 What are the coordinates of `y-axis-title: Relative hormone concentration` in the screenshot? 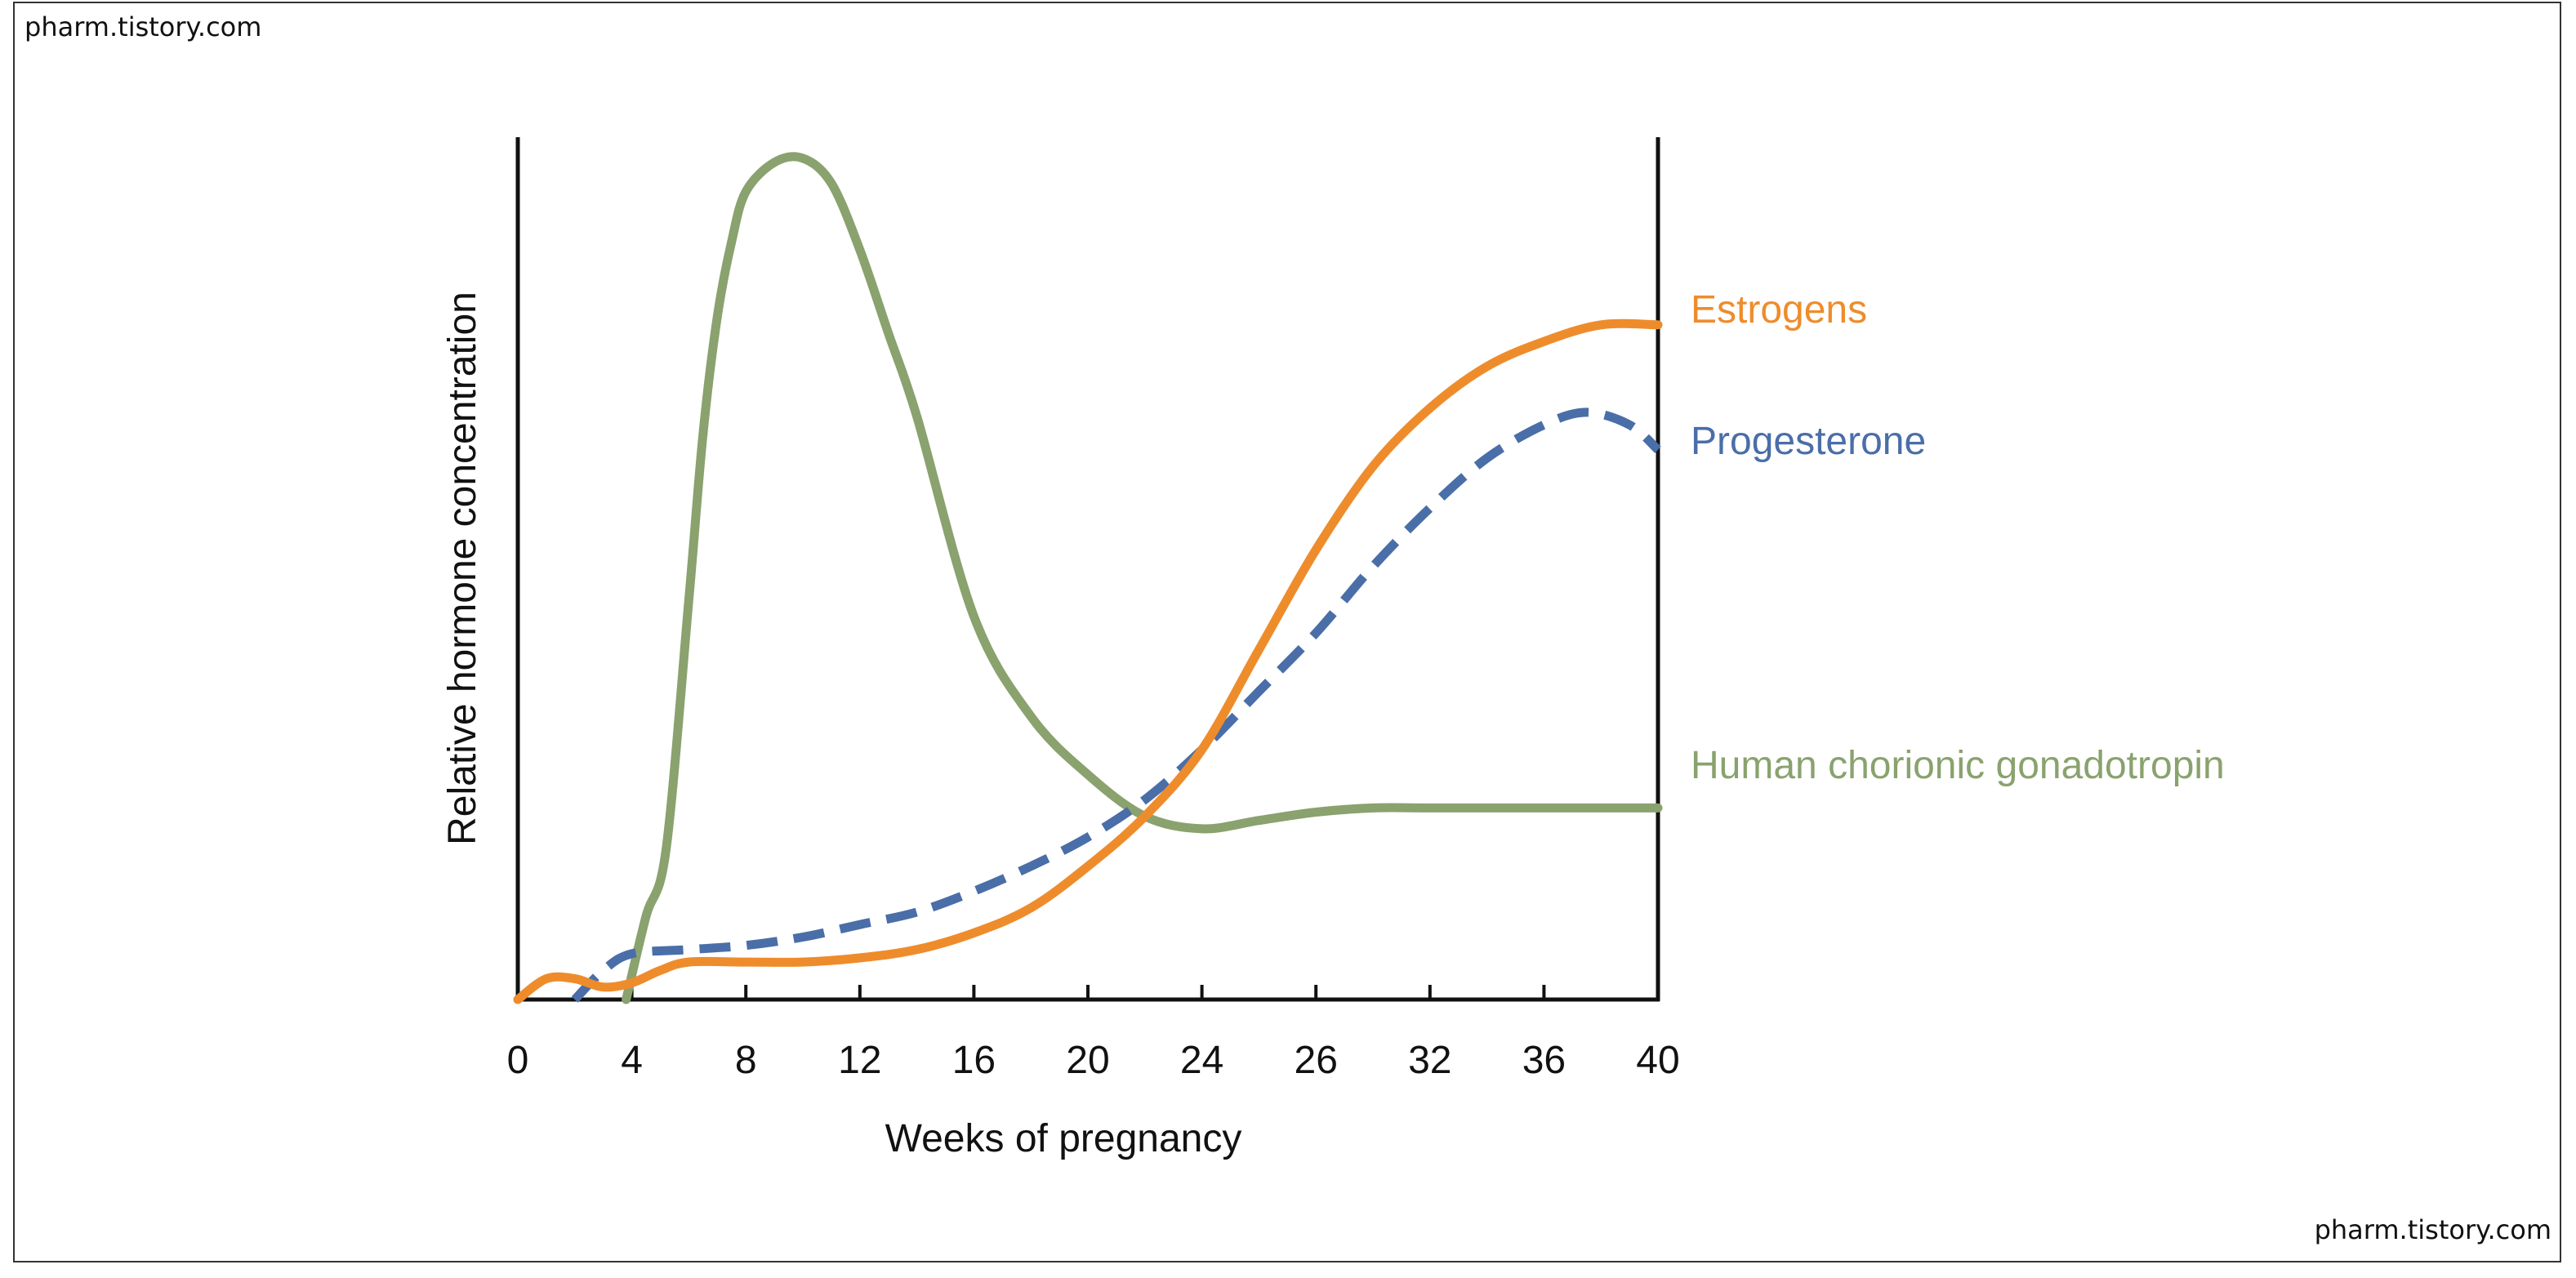 It's located at (462, 568).